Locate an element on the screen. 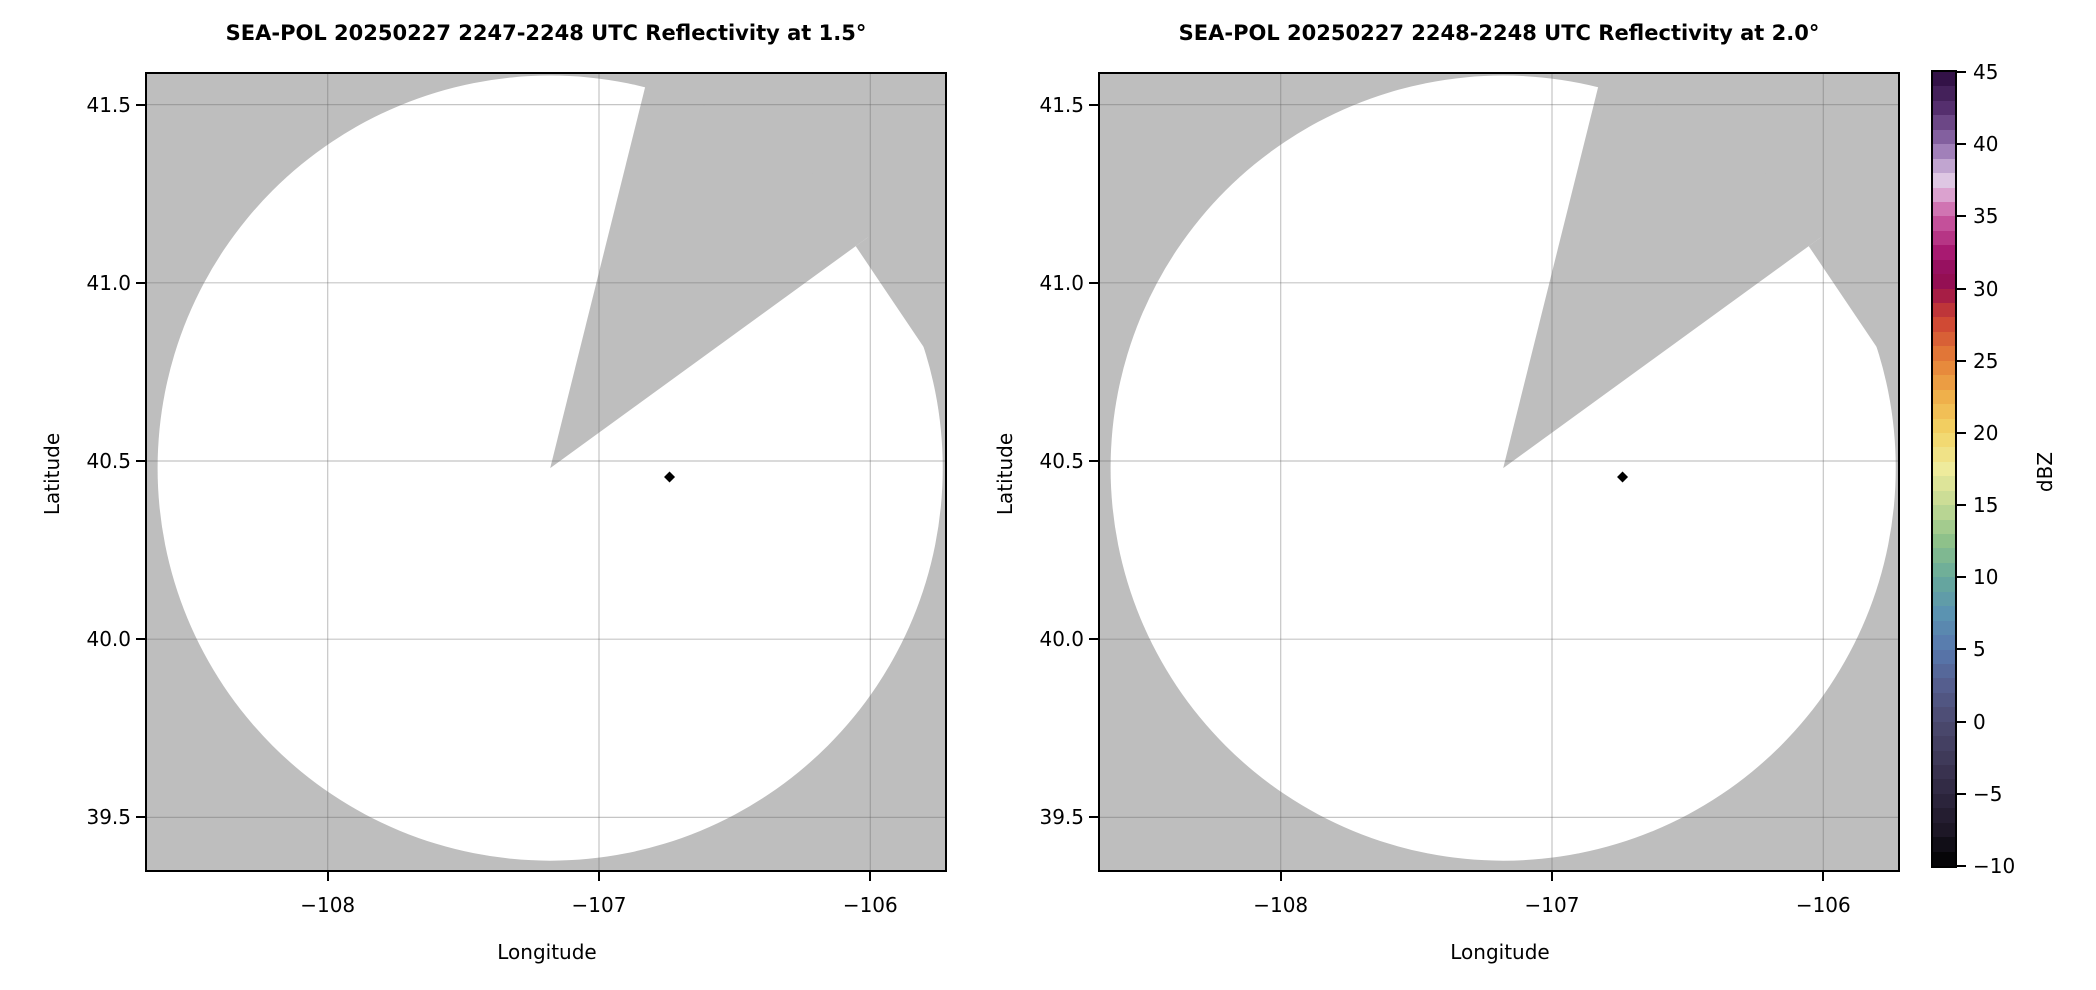  colorbar-tick-label: 5 is located at coordinates (1979, 649).